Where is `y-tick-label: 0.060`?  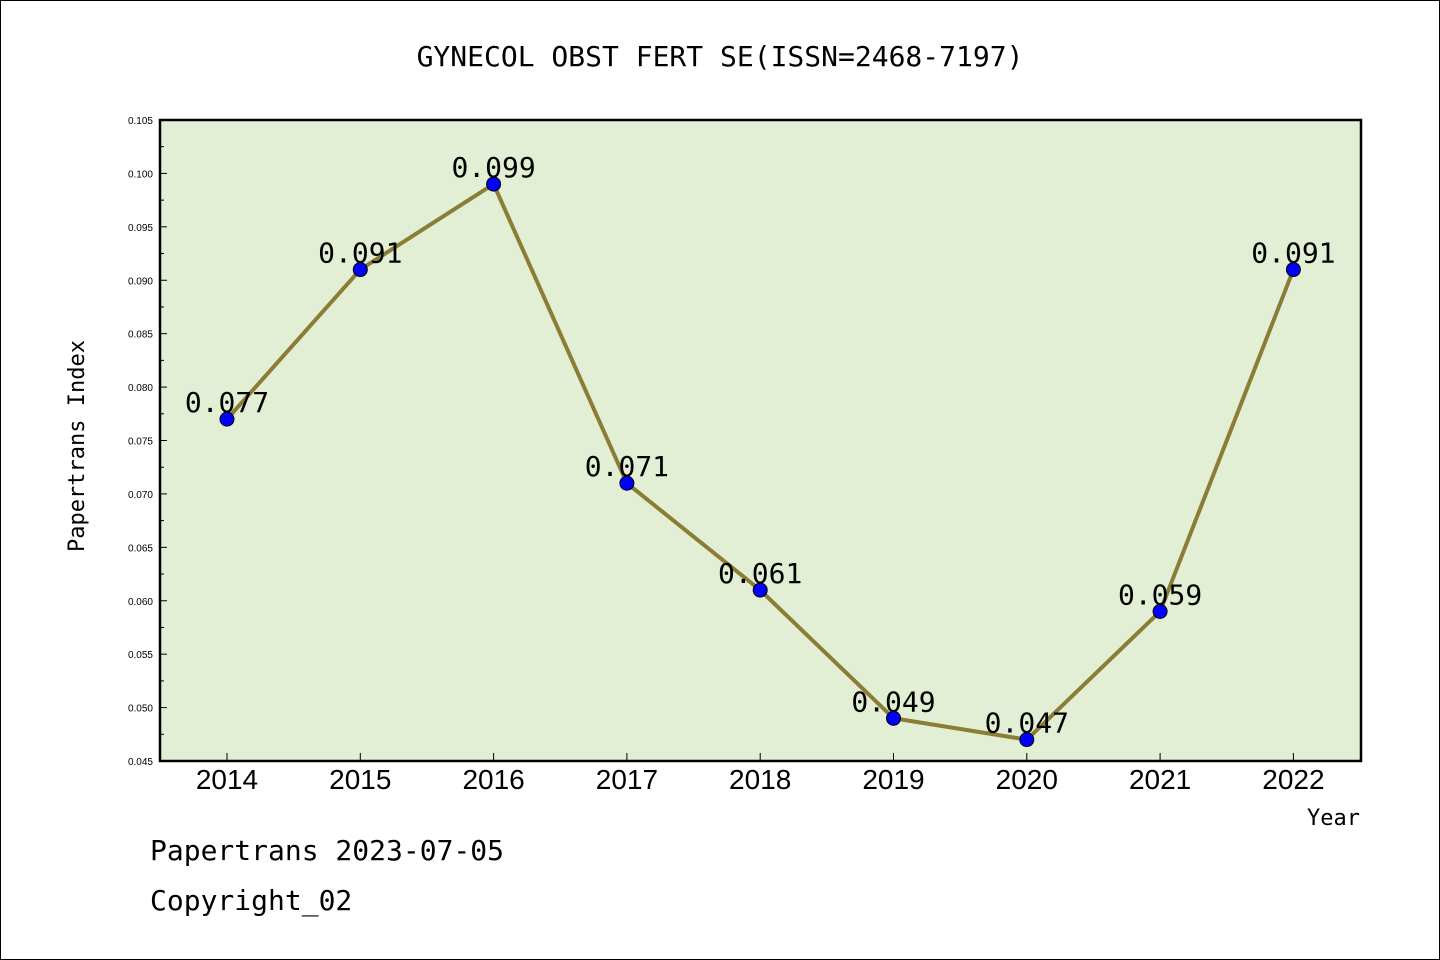 y-tick-label: 0.060 is located at coordinates (140, 602).